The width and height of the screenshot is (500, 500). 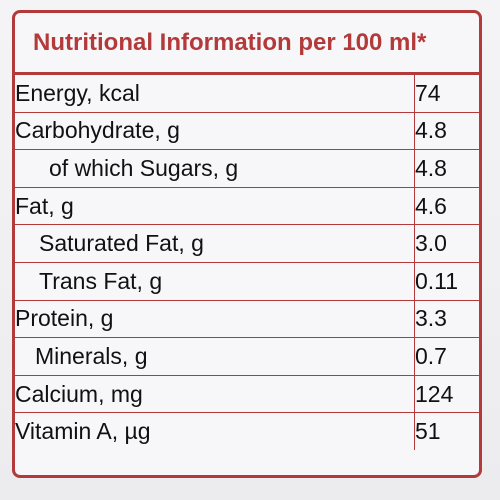 I want to click on row-label: Protein, g, so click(x=215, y=319).